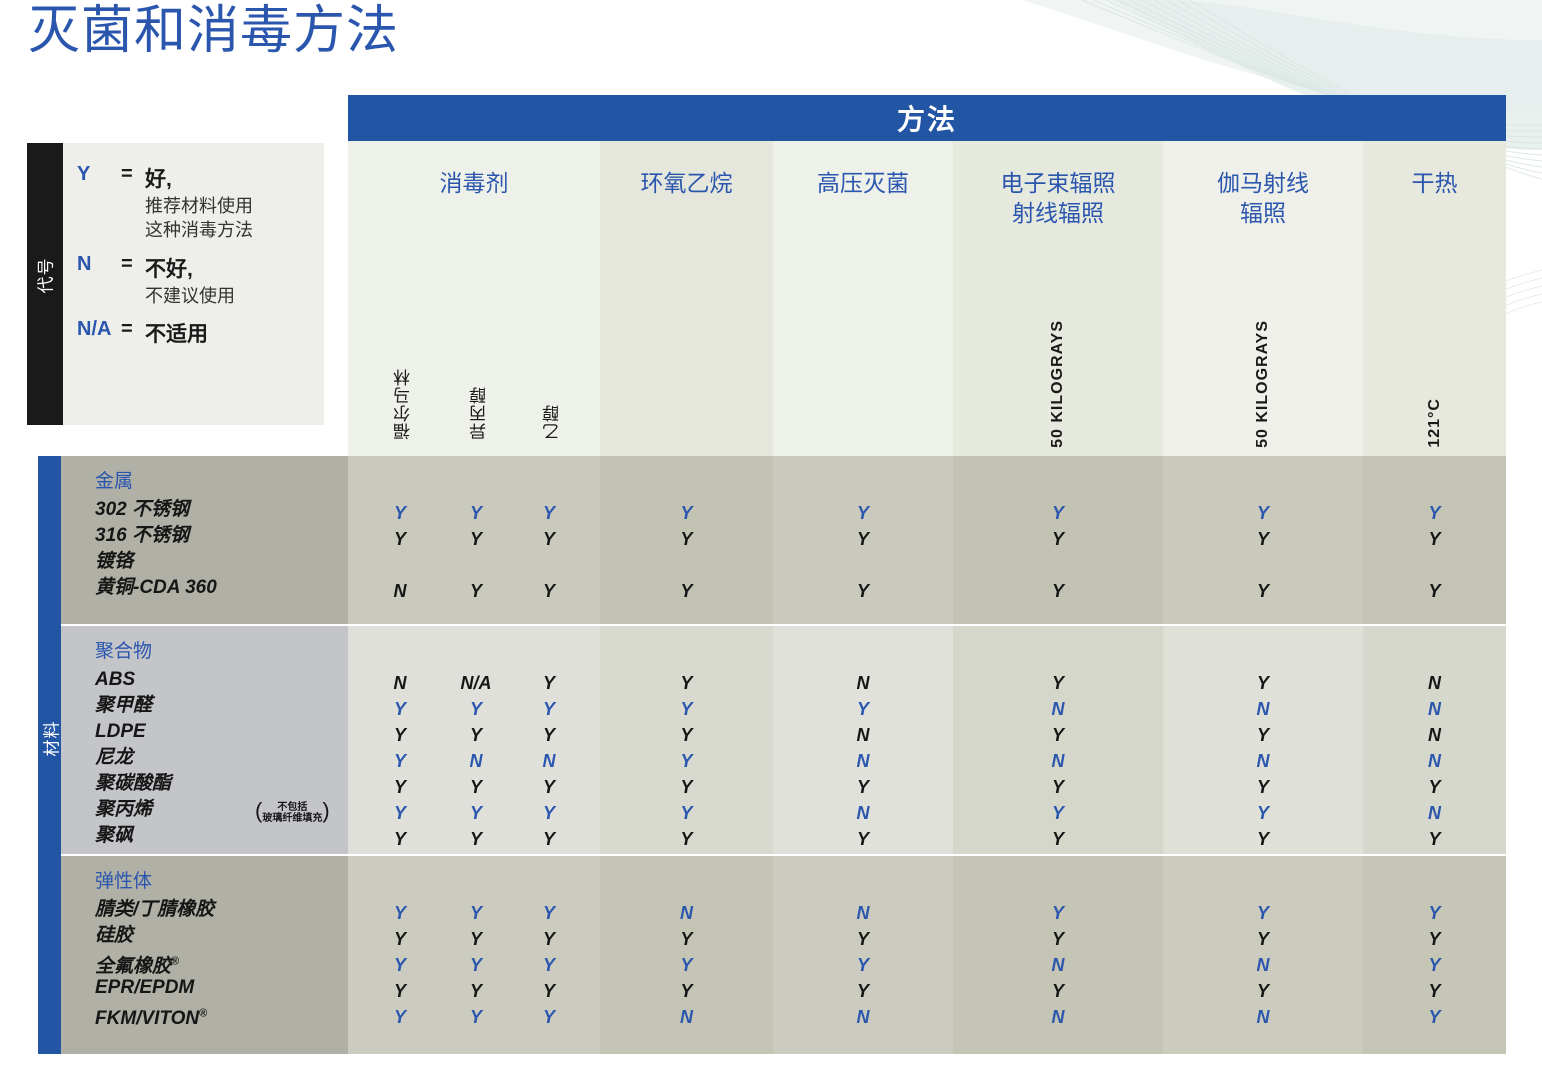  I want to click on material-row-label: EPR/EPDM, so click(145, 987).